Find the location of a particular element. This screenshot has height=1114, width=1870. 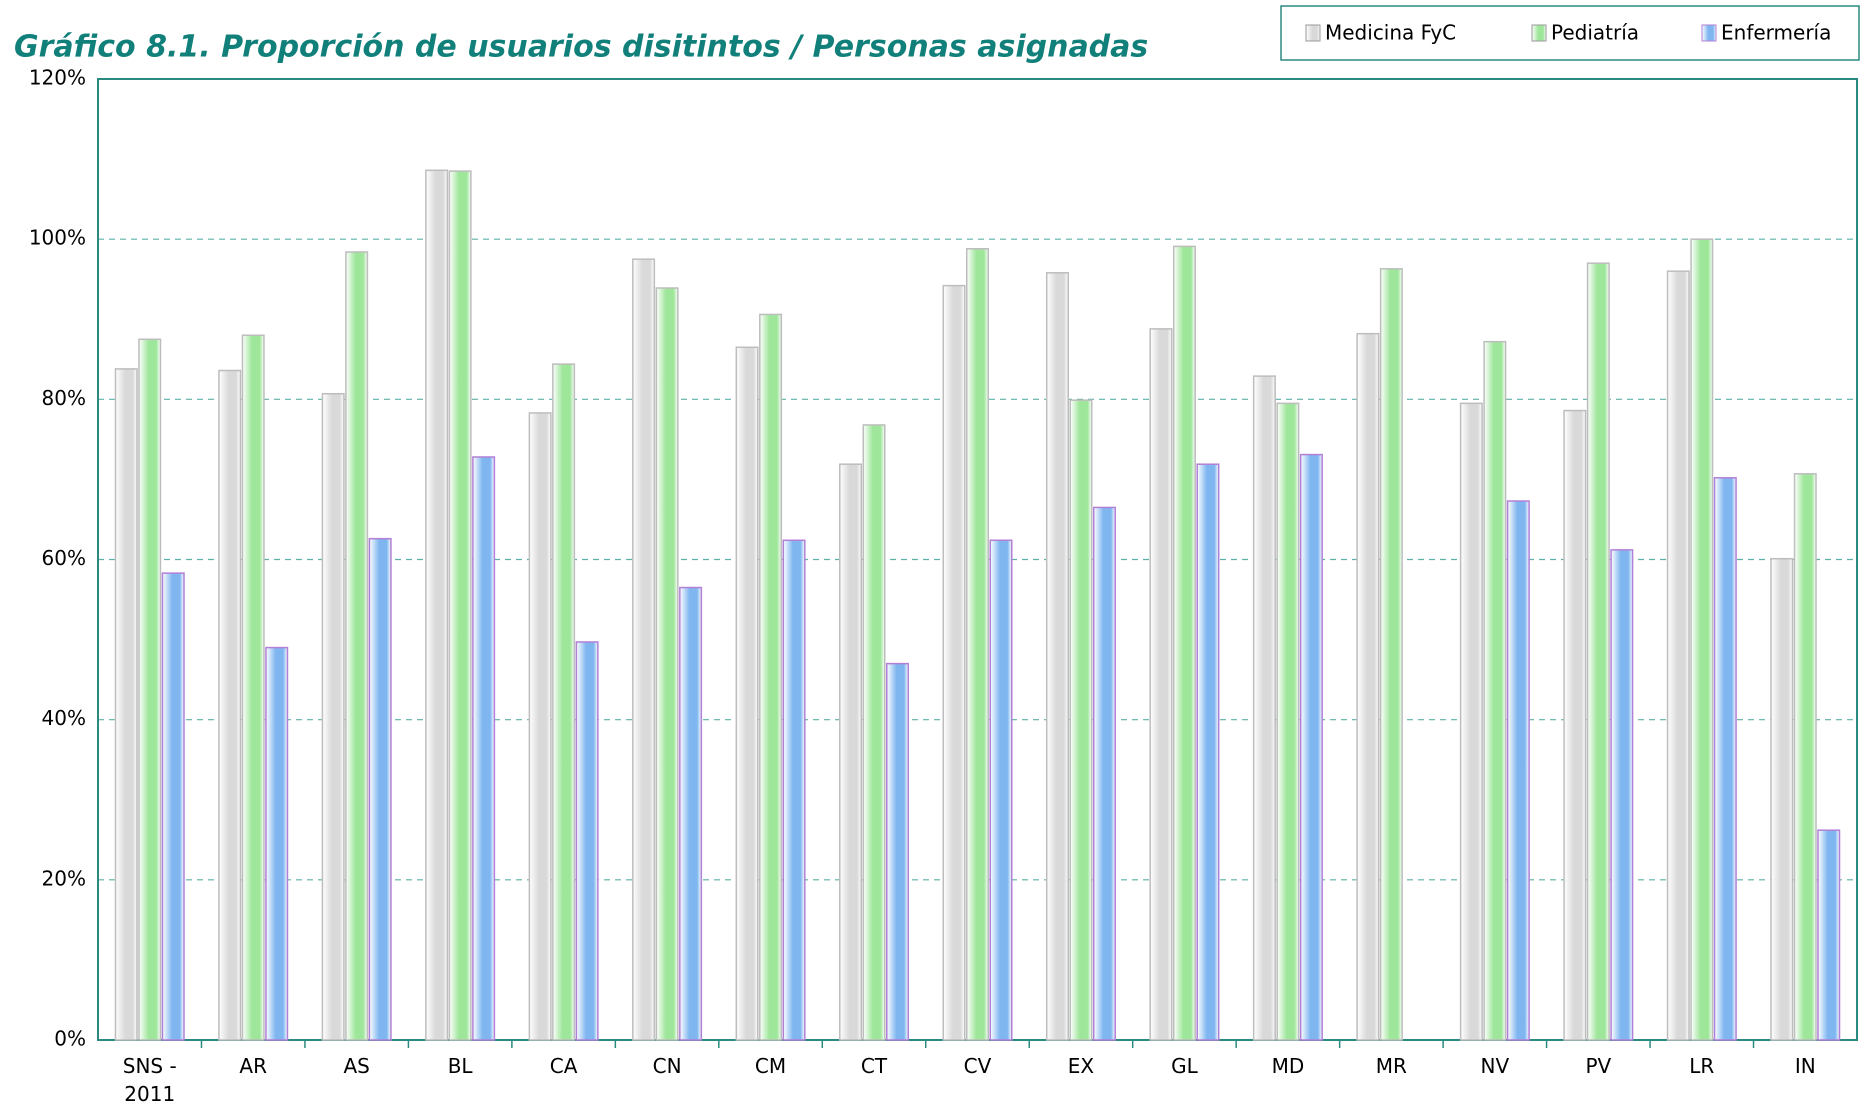

y-tick-label: 20% is located at coordinates (64, 878).